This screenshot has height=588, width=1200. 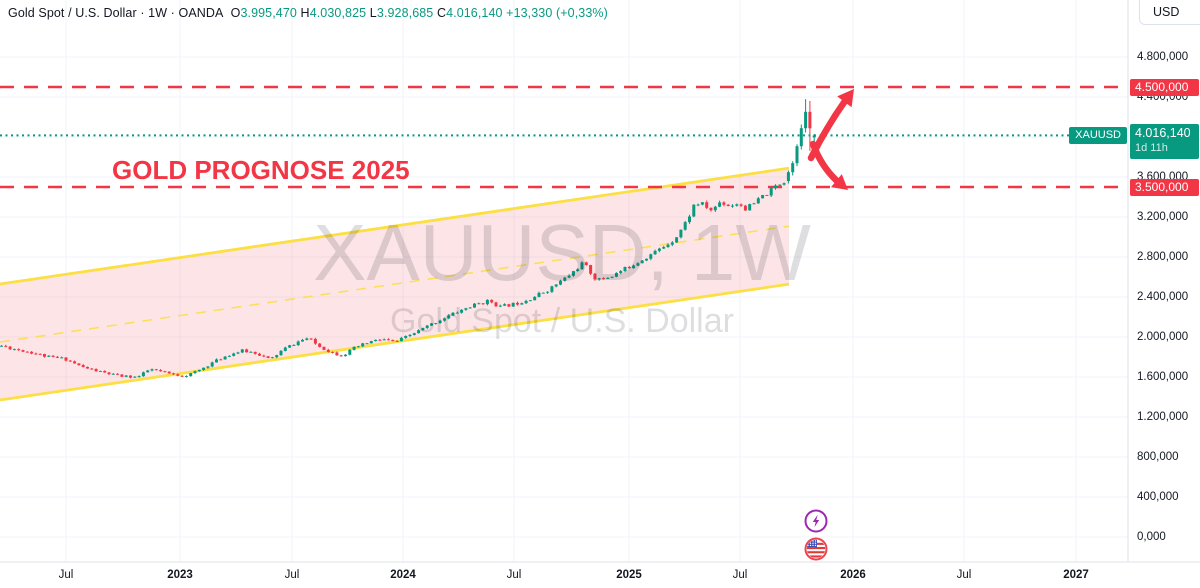 I want to click on channel-bottom-line, so click(x=395, y=342).